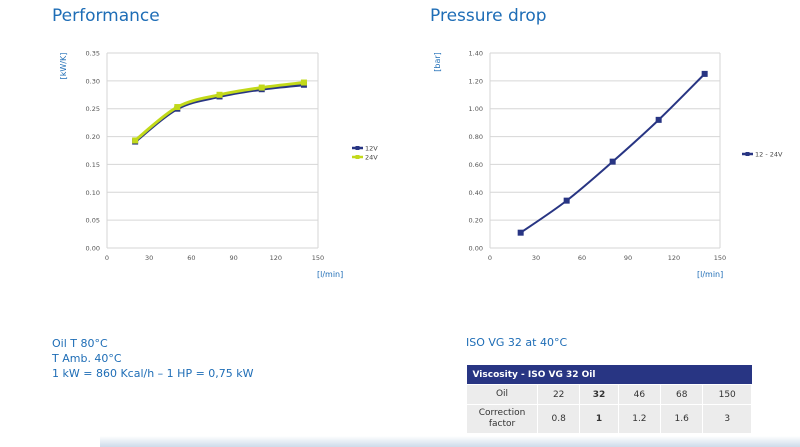 This screenshot has width=800, height=447. What do you see at coordinates (502, 394) in the screenshot?
I see `oil-row-label: Oil` at bounding box center [502, 394].